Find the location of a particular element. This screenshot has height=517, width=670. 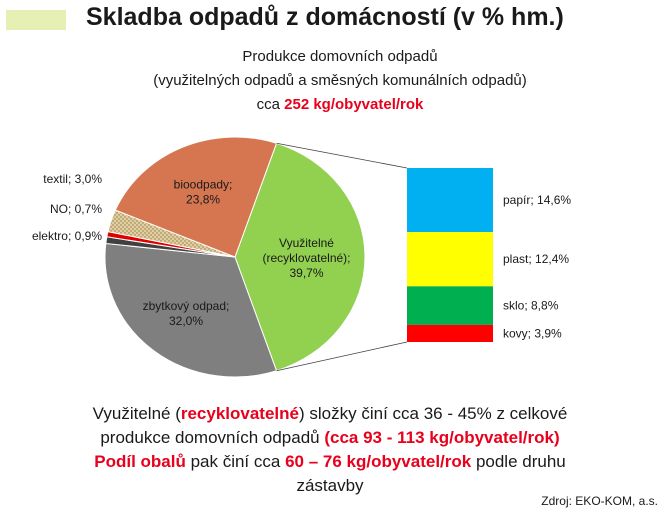

summary-l2-b: (cca 93 - 113 kg/obyvatel/rok) is located at coordinates (442, 437).